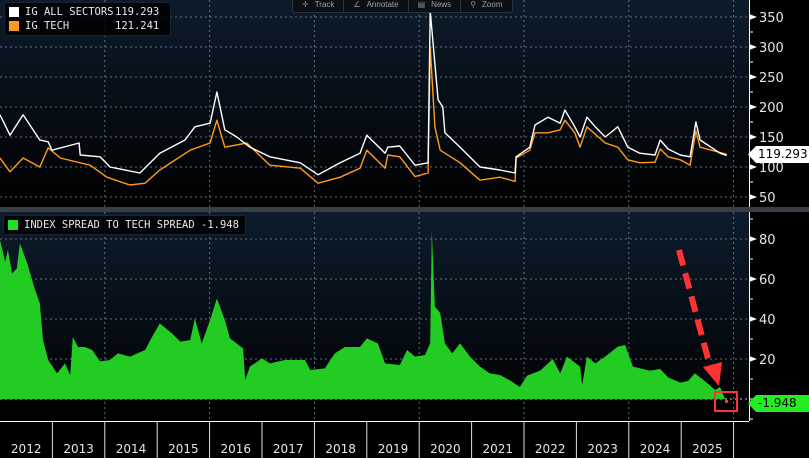 This screenshot has width=809, height=458. What do you see at coordinates (421, 4) in the screenshot?
I see `news-icon: ▤` at bounding box center [421, 4].